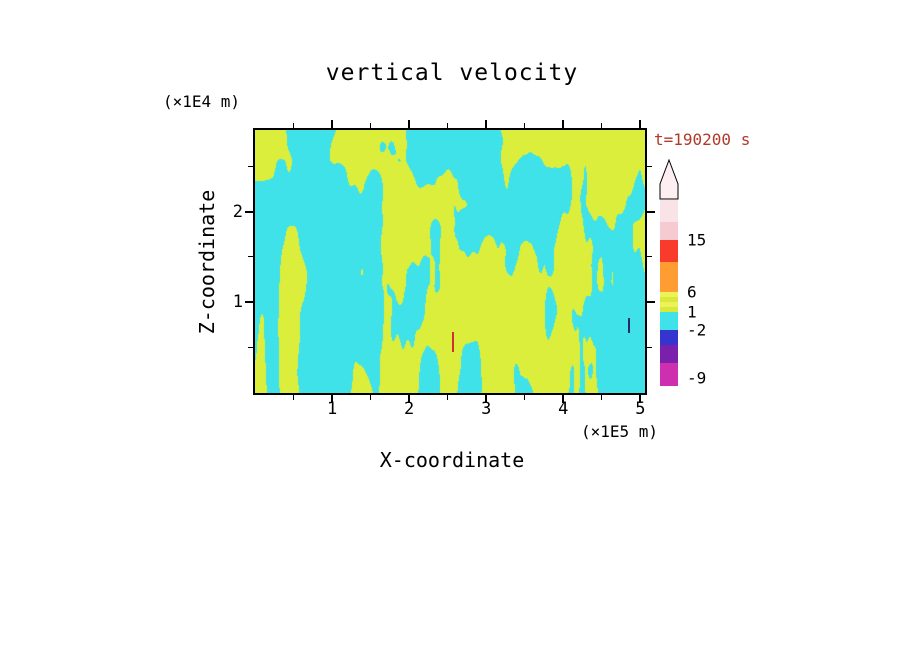 The height and width of the screenshot is (654, 904). What do you see at coordinates (237, 302) in the screenshot?
I see `y-tick-label: 1` at bounding box center [237, 302].